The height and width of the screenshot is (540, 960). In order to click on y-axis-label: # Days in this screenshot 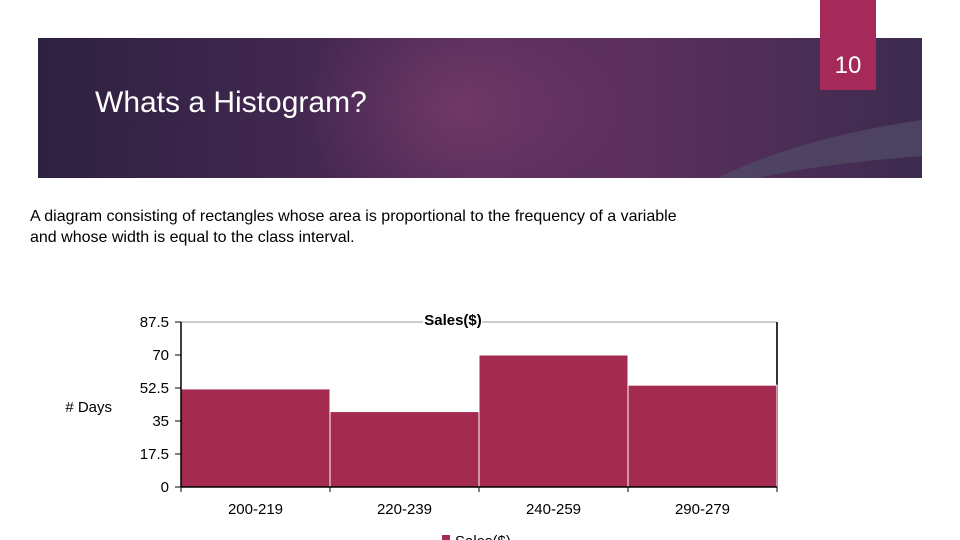, I will do `click(88, 407)`.